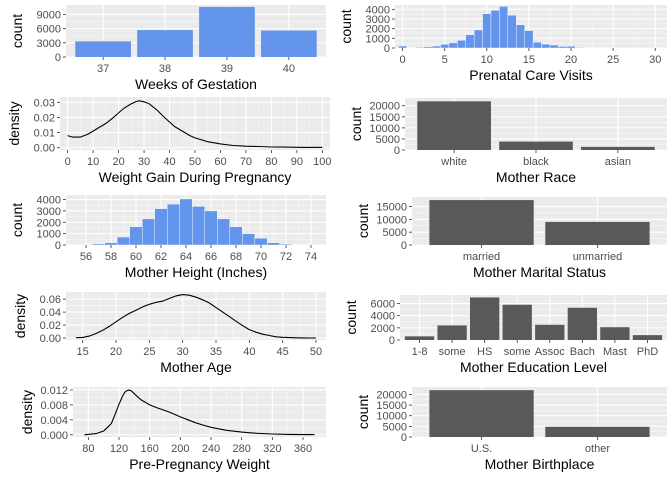 This screenshot has width=672, height=480. What do you see at coordinates (149, 352) in the screenshot?
I see `x-tick-label: 25` at bounding box center [149, 352].